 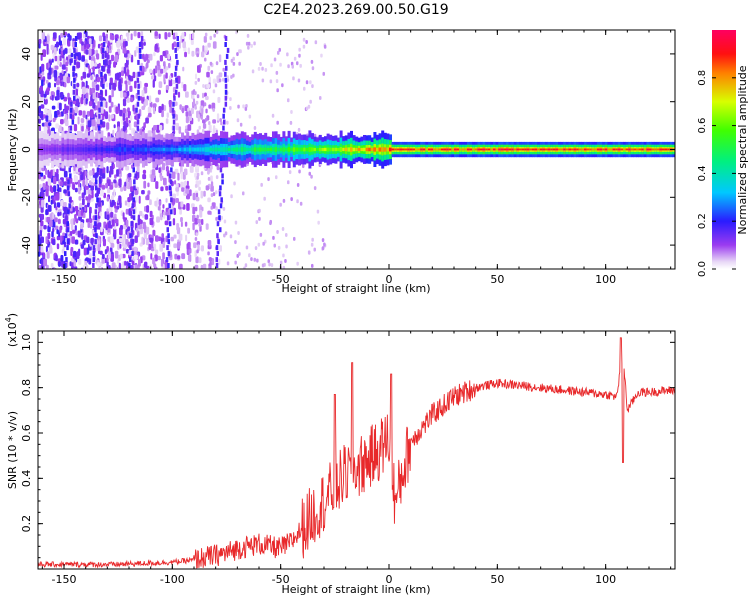 I want to click on colorbar-ticks: 0.0 0.2 0.4 0.6 0.8, so click(x=716, y=173).